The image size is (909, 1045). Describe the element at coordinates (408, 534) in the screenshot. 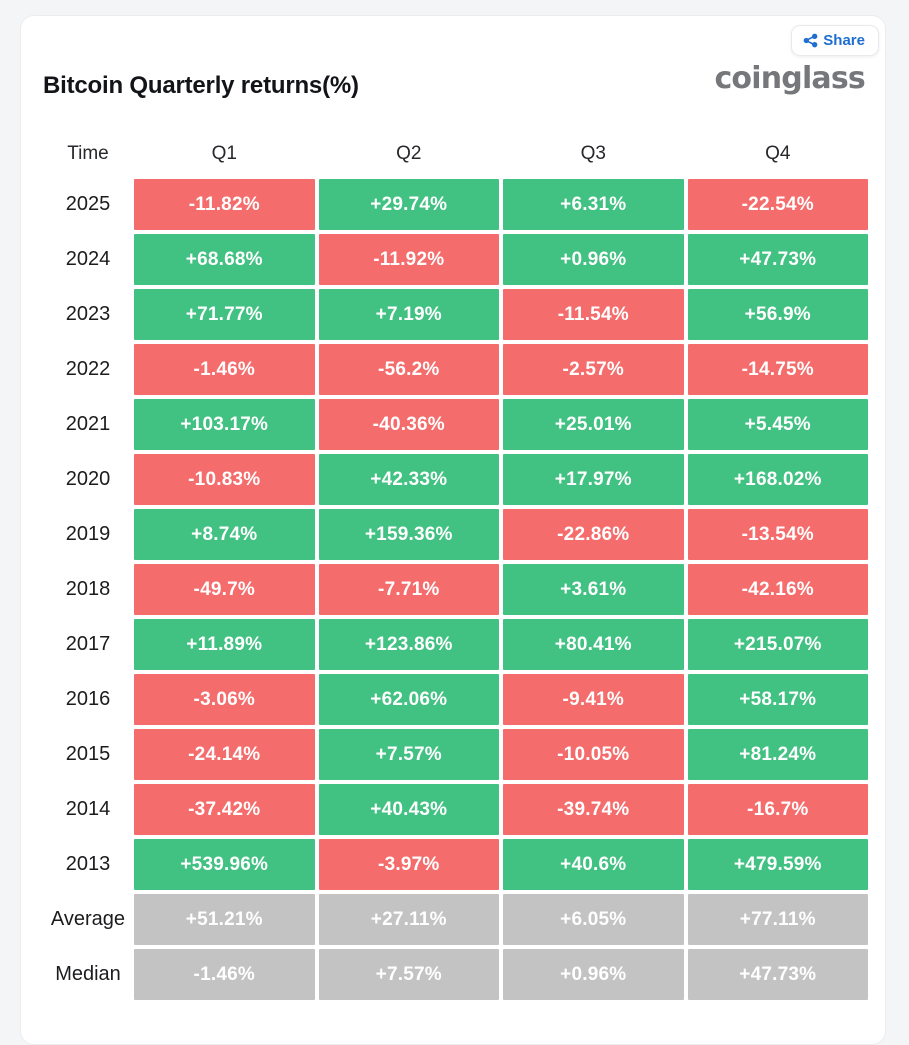

I see `cell-2019-q2: +159.36%` at that location.